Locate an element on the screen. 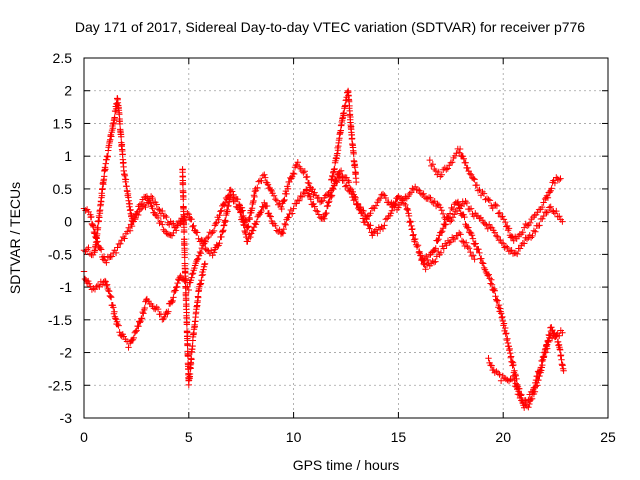  y-tick-label: 2.5 is located at coordinates (63, 58).